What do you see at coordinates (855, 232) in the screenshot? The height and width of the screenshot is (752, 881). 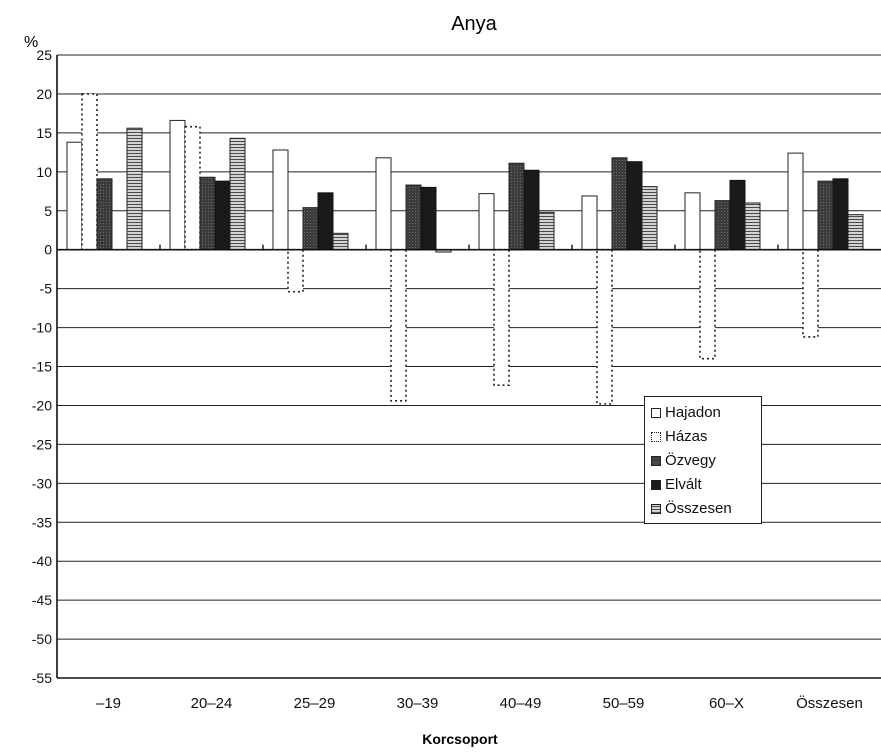 I see `bar-osszesen-osszesen` at bounding box center [855, 232].